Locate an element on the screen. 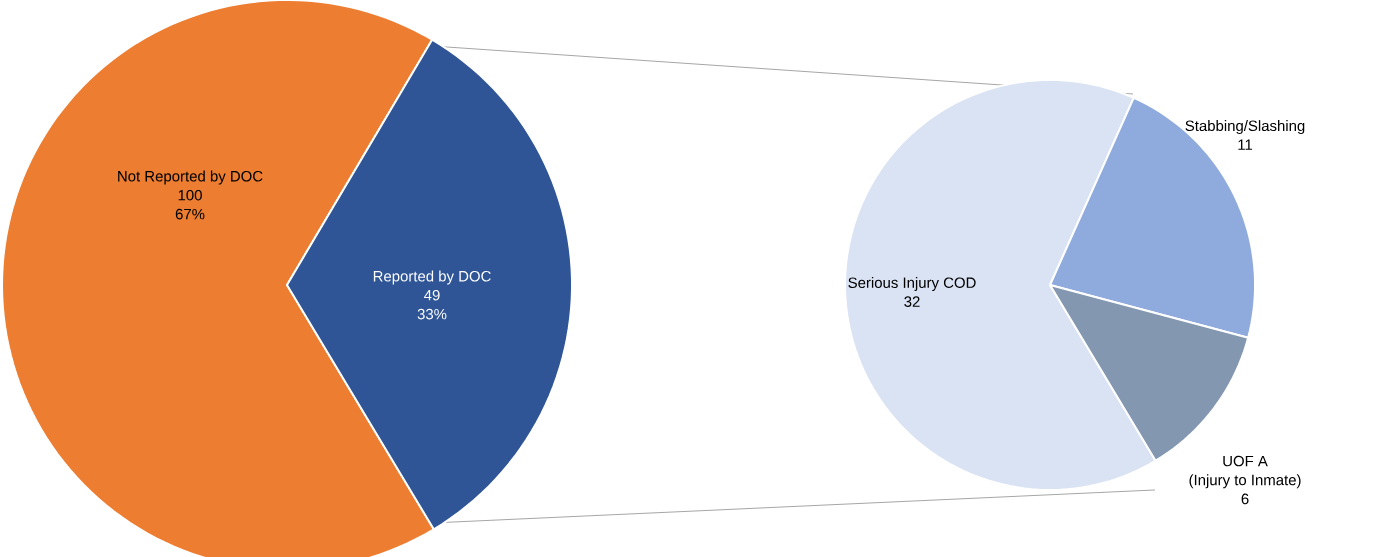 Image resolution: width=1379 pixels, height=557 pixels. slice-label: Stabbing/Slashing is located at coordinates (1245, 127).